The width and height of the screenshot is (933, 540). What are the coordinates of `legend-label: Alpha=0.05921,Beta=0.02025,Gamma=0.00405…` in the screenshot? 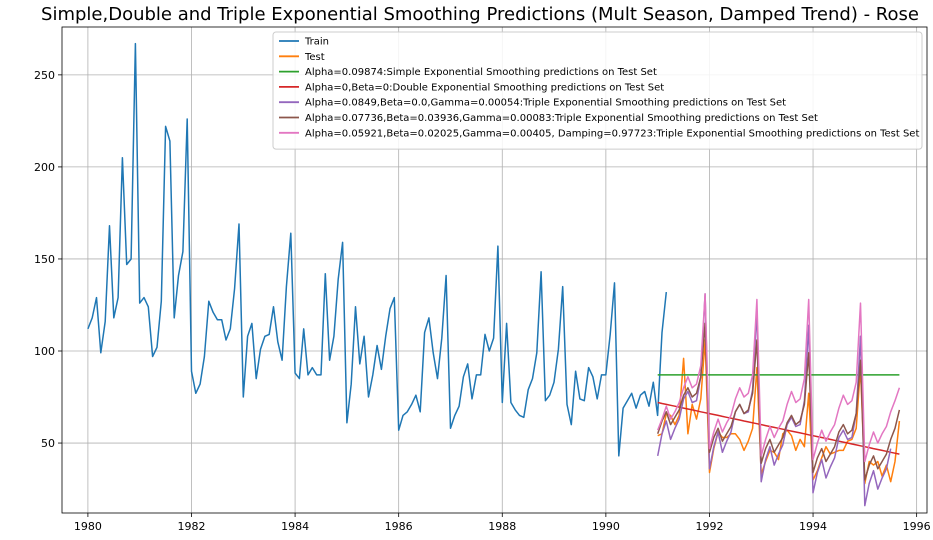 It's located at (612, 133).